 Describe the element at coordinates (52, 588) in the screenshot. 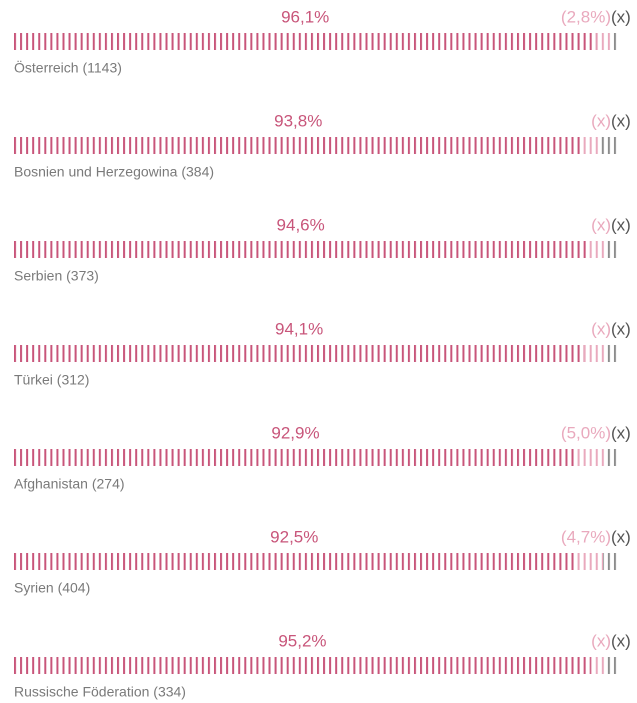

I see `category-label: Syrien (404)` at that location.